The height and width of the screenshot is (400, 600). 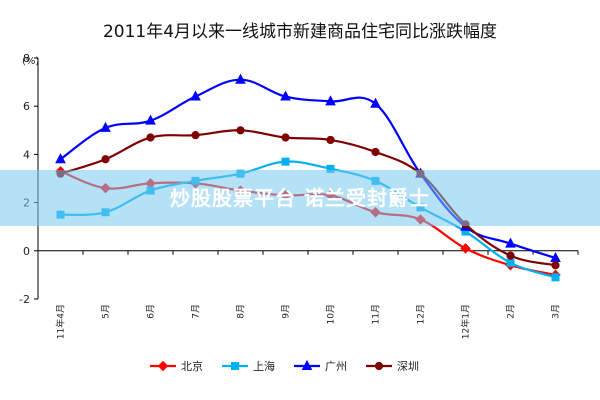 I want to click on y-tick-label: 8, so click(x=26, y=58).